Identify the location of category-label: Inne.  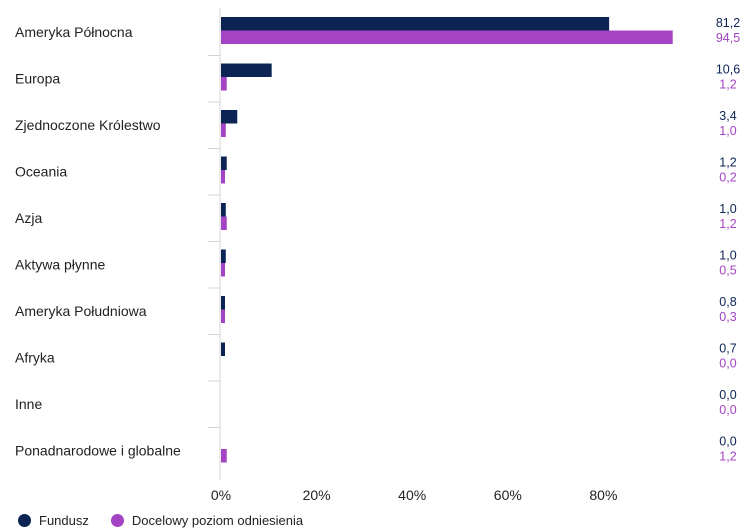
(28, 404).